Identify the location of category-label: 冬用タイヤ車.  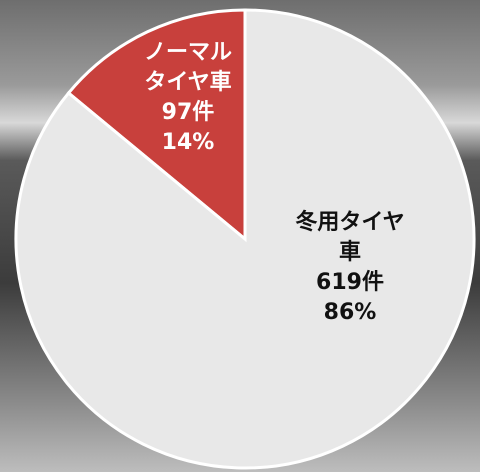
(350, 237).